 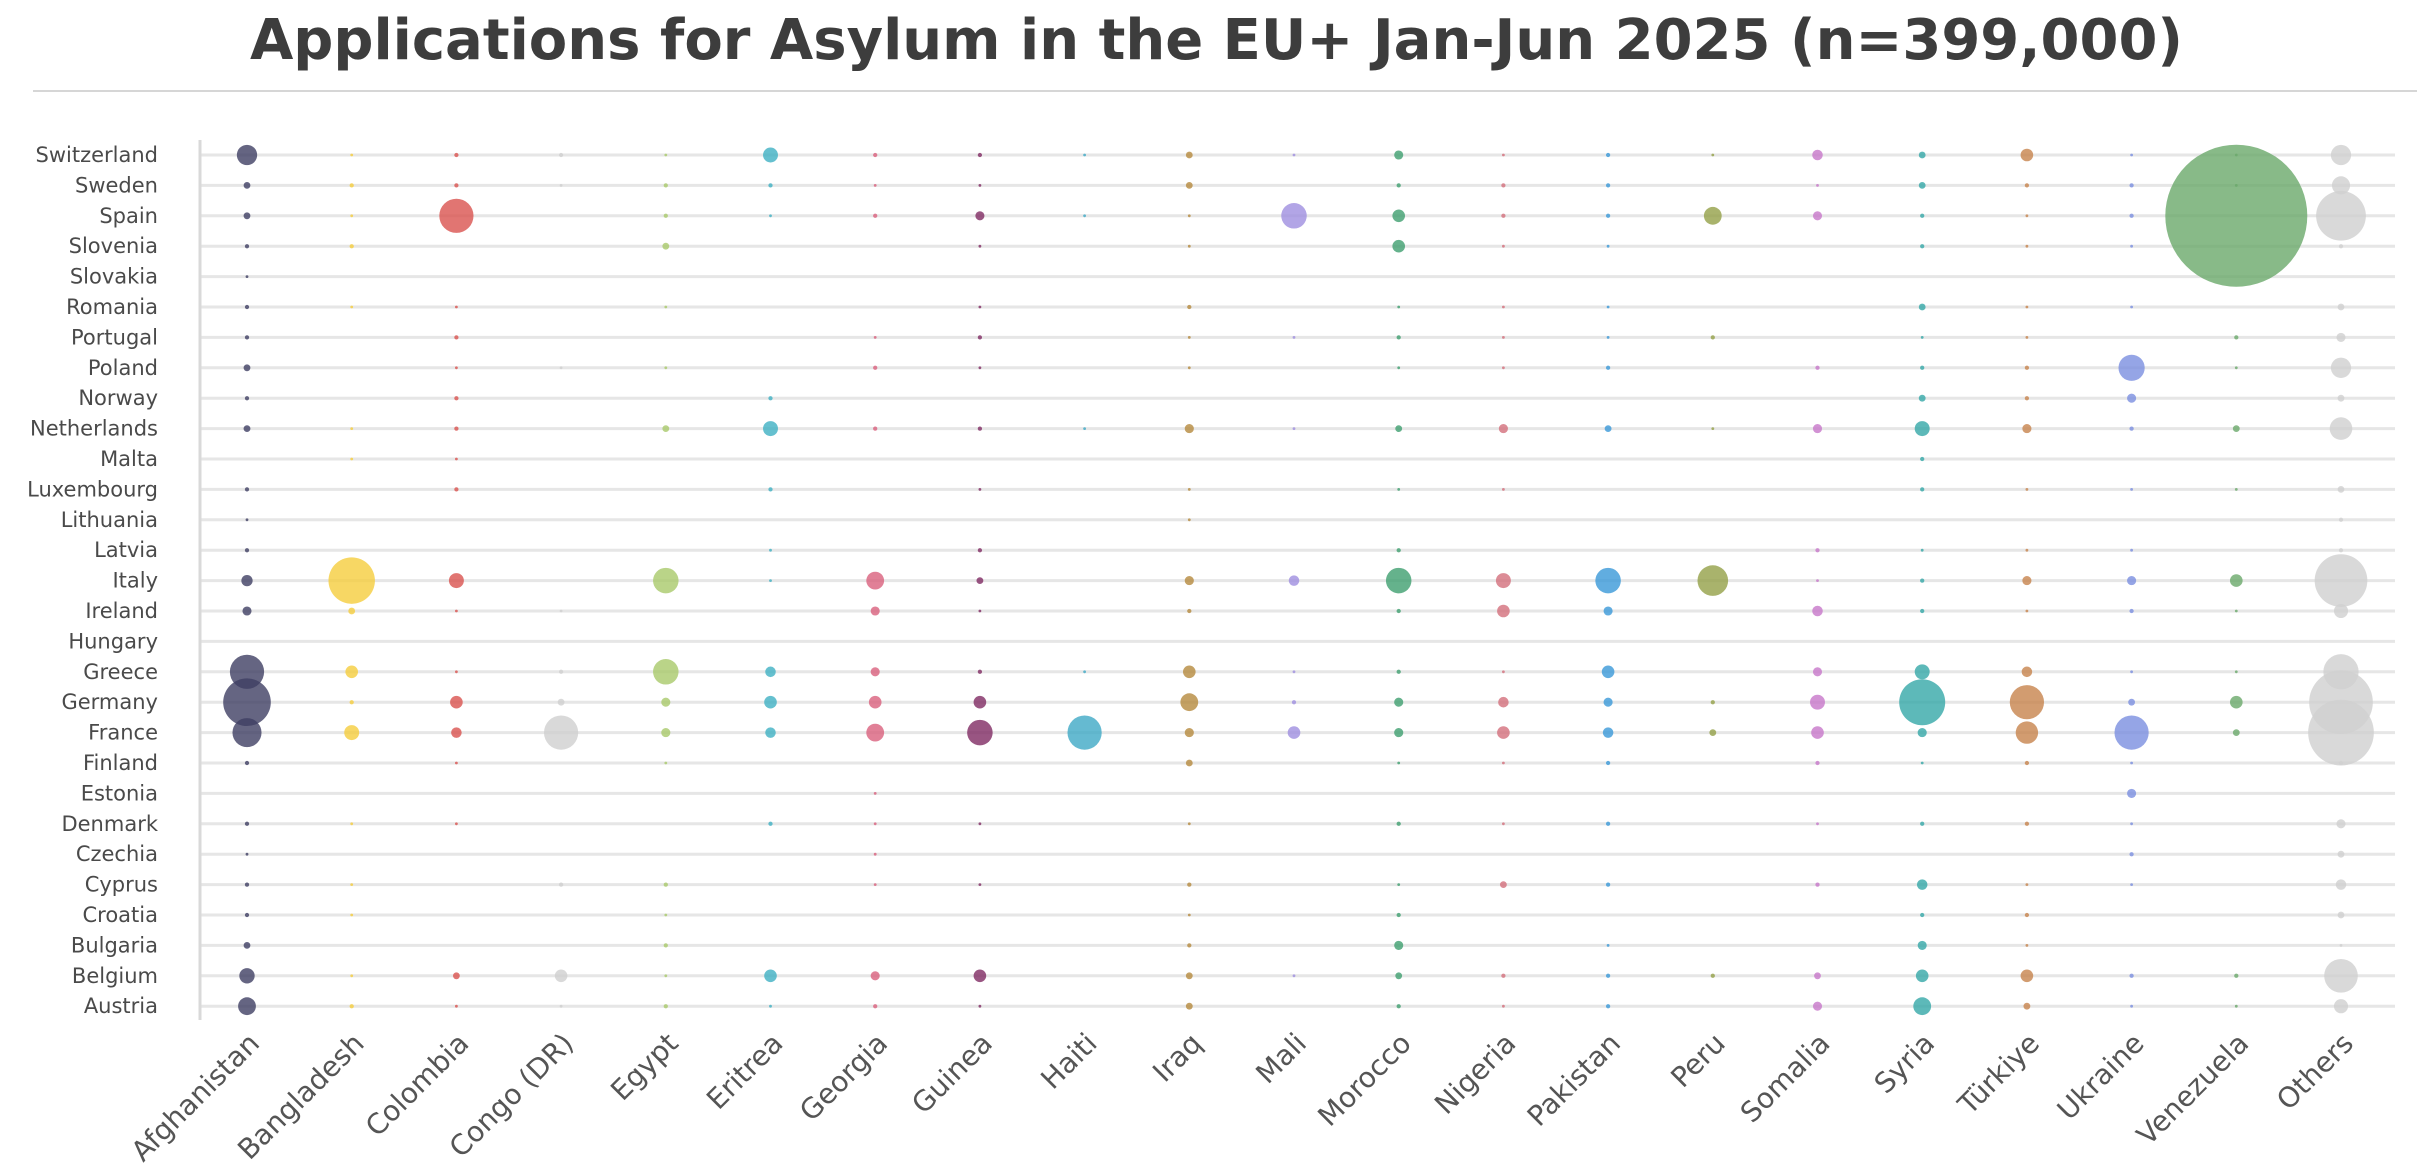 I want to click on bubble-pakistan-bulgaria, so click(x=1608, y=945).